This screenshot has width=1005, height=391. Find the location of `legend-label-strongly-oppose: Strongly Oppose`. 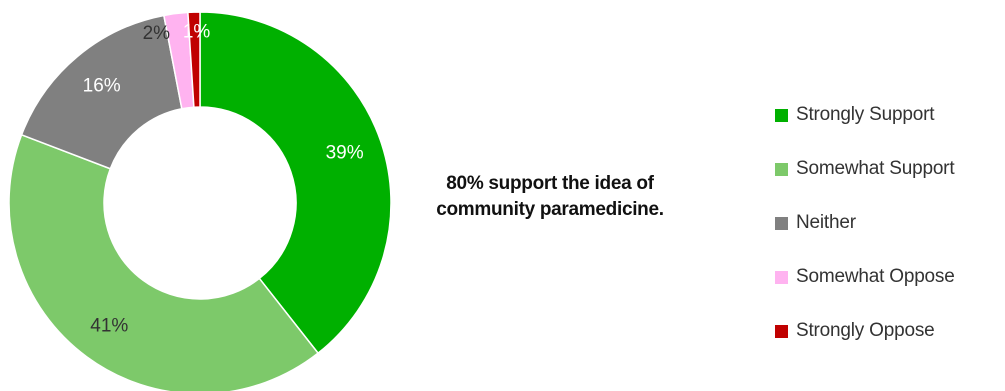

legend-label-strongly-oppose: Strongly Oppose is located at coordinates (865, 330).